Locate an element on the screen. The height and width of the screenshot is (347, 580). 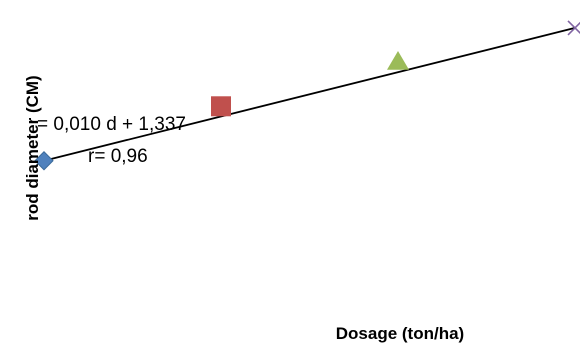
correlation-label: r= 0,96 is located at coordinates (118, 156).